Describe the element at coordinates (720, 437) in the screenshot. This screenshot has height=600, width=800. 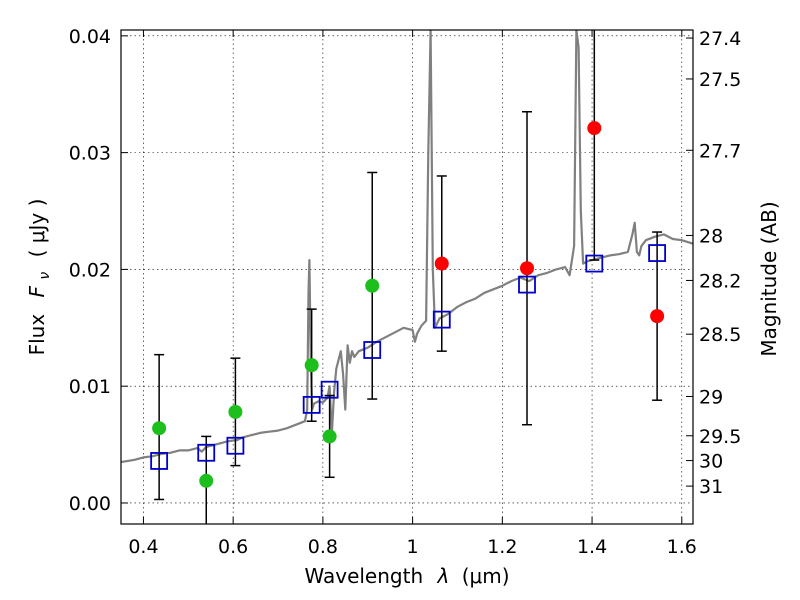
I see `y2-tick-label: 29.5` at that location.